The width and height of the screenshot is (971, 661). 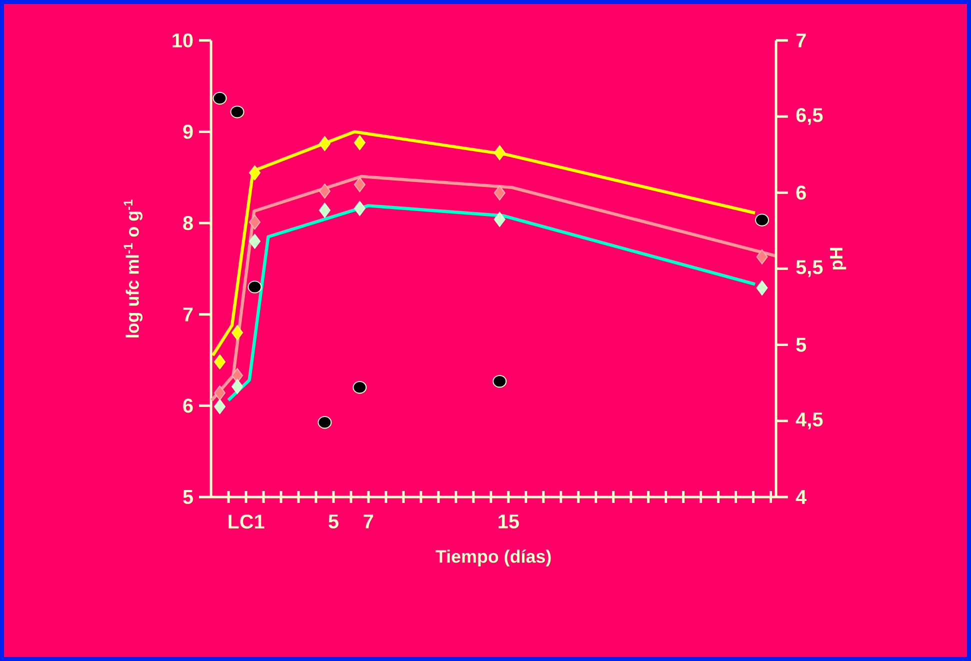 What do you see at coordinates (133, 269) in the screenshot?
I see `y-axis-title: log ufc ml$^{-1}$ o g$^{-1}$` at bounding box center [133, 269].